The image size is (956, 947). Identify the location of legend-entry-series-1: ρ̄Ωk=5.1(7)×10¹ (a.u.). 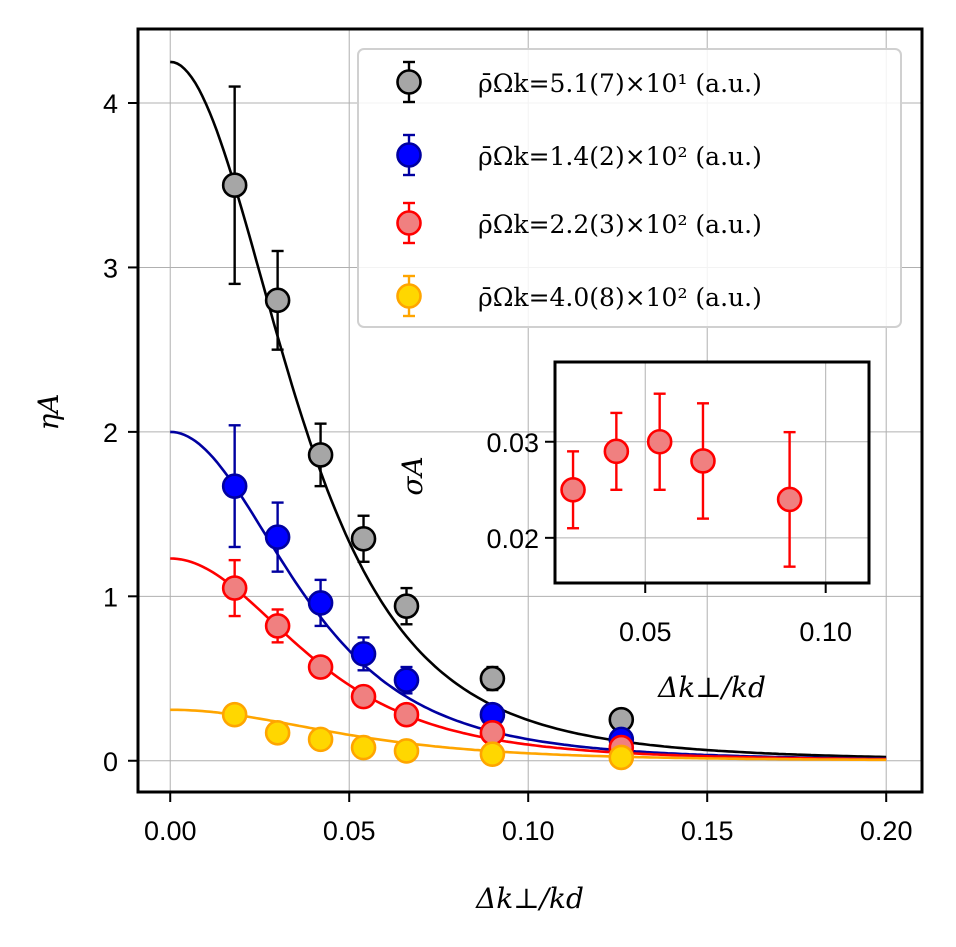
(579, 82).